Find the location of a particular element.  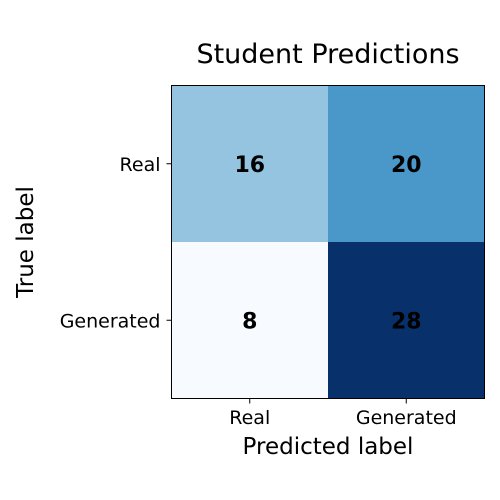

cell-value-1-0: 8 is located at coordinates (249, 321).